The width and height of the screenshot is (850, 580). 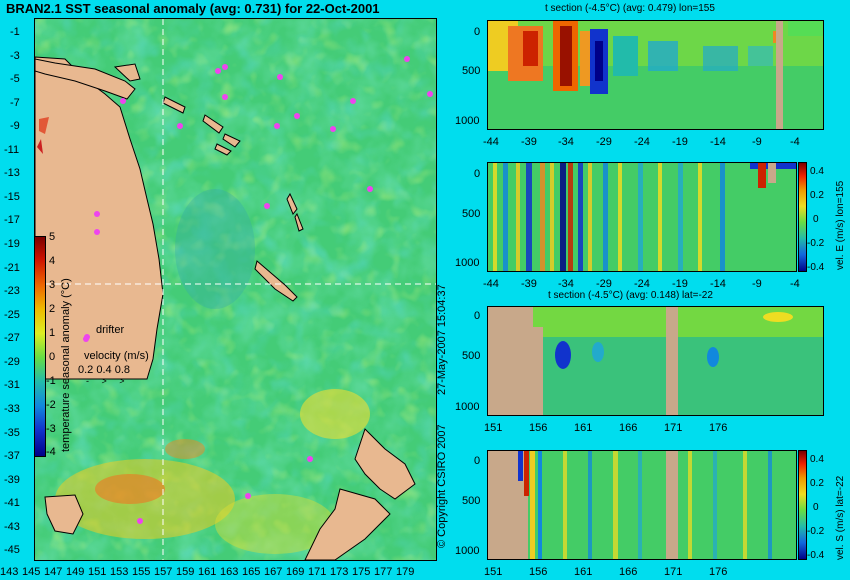 What do you see at coordinates (840, 517) in the screenshot?
I see `section-4-colorbar-label: vel. S (m/s) lat=-22` at bounding box center [840, 517].